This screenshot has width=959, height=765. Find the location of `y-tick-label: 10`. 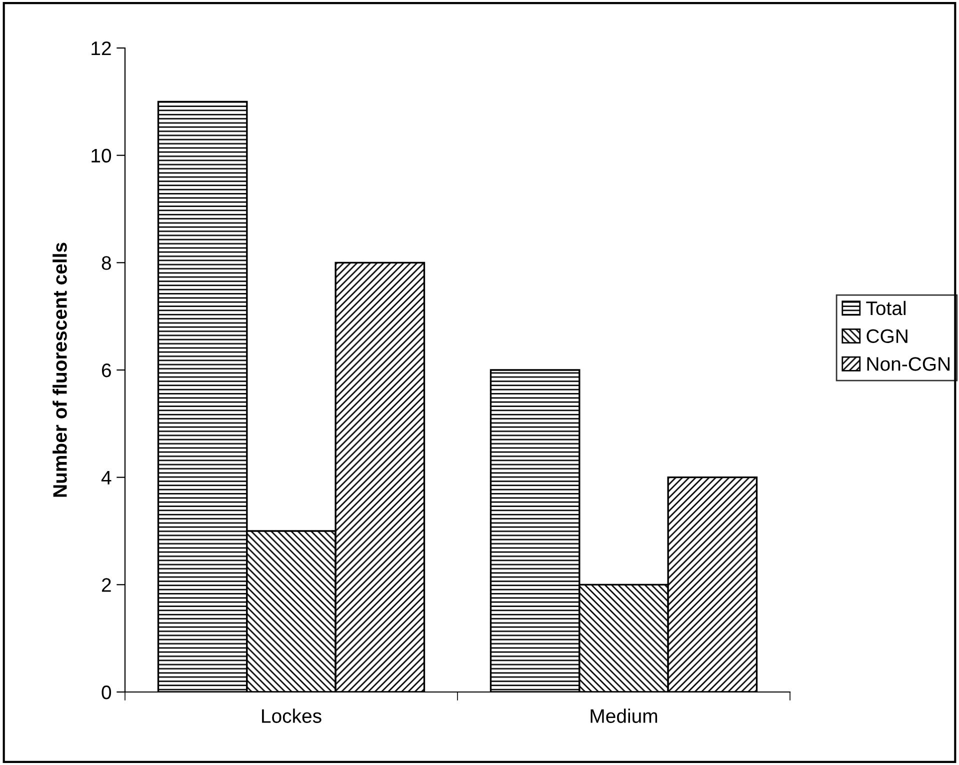

y-tick-label: 10 is located at coordinates (102, 155).